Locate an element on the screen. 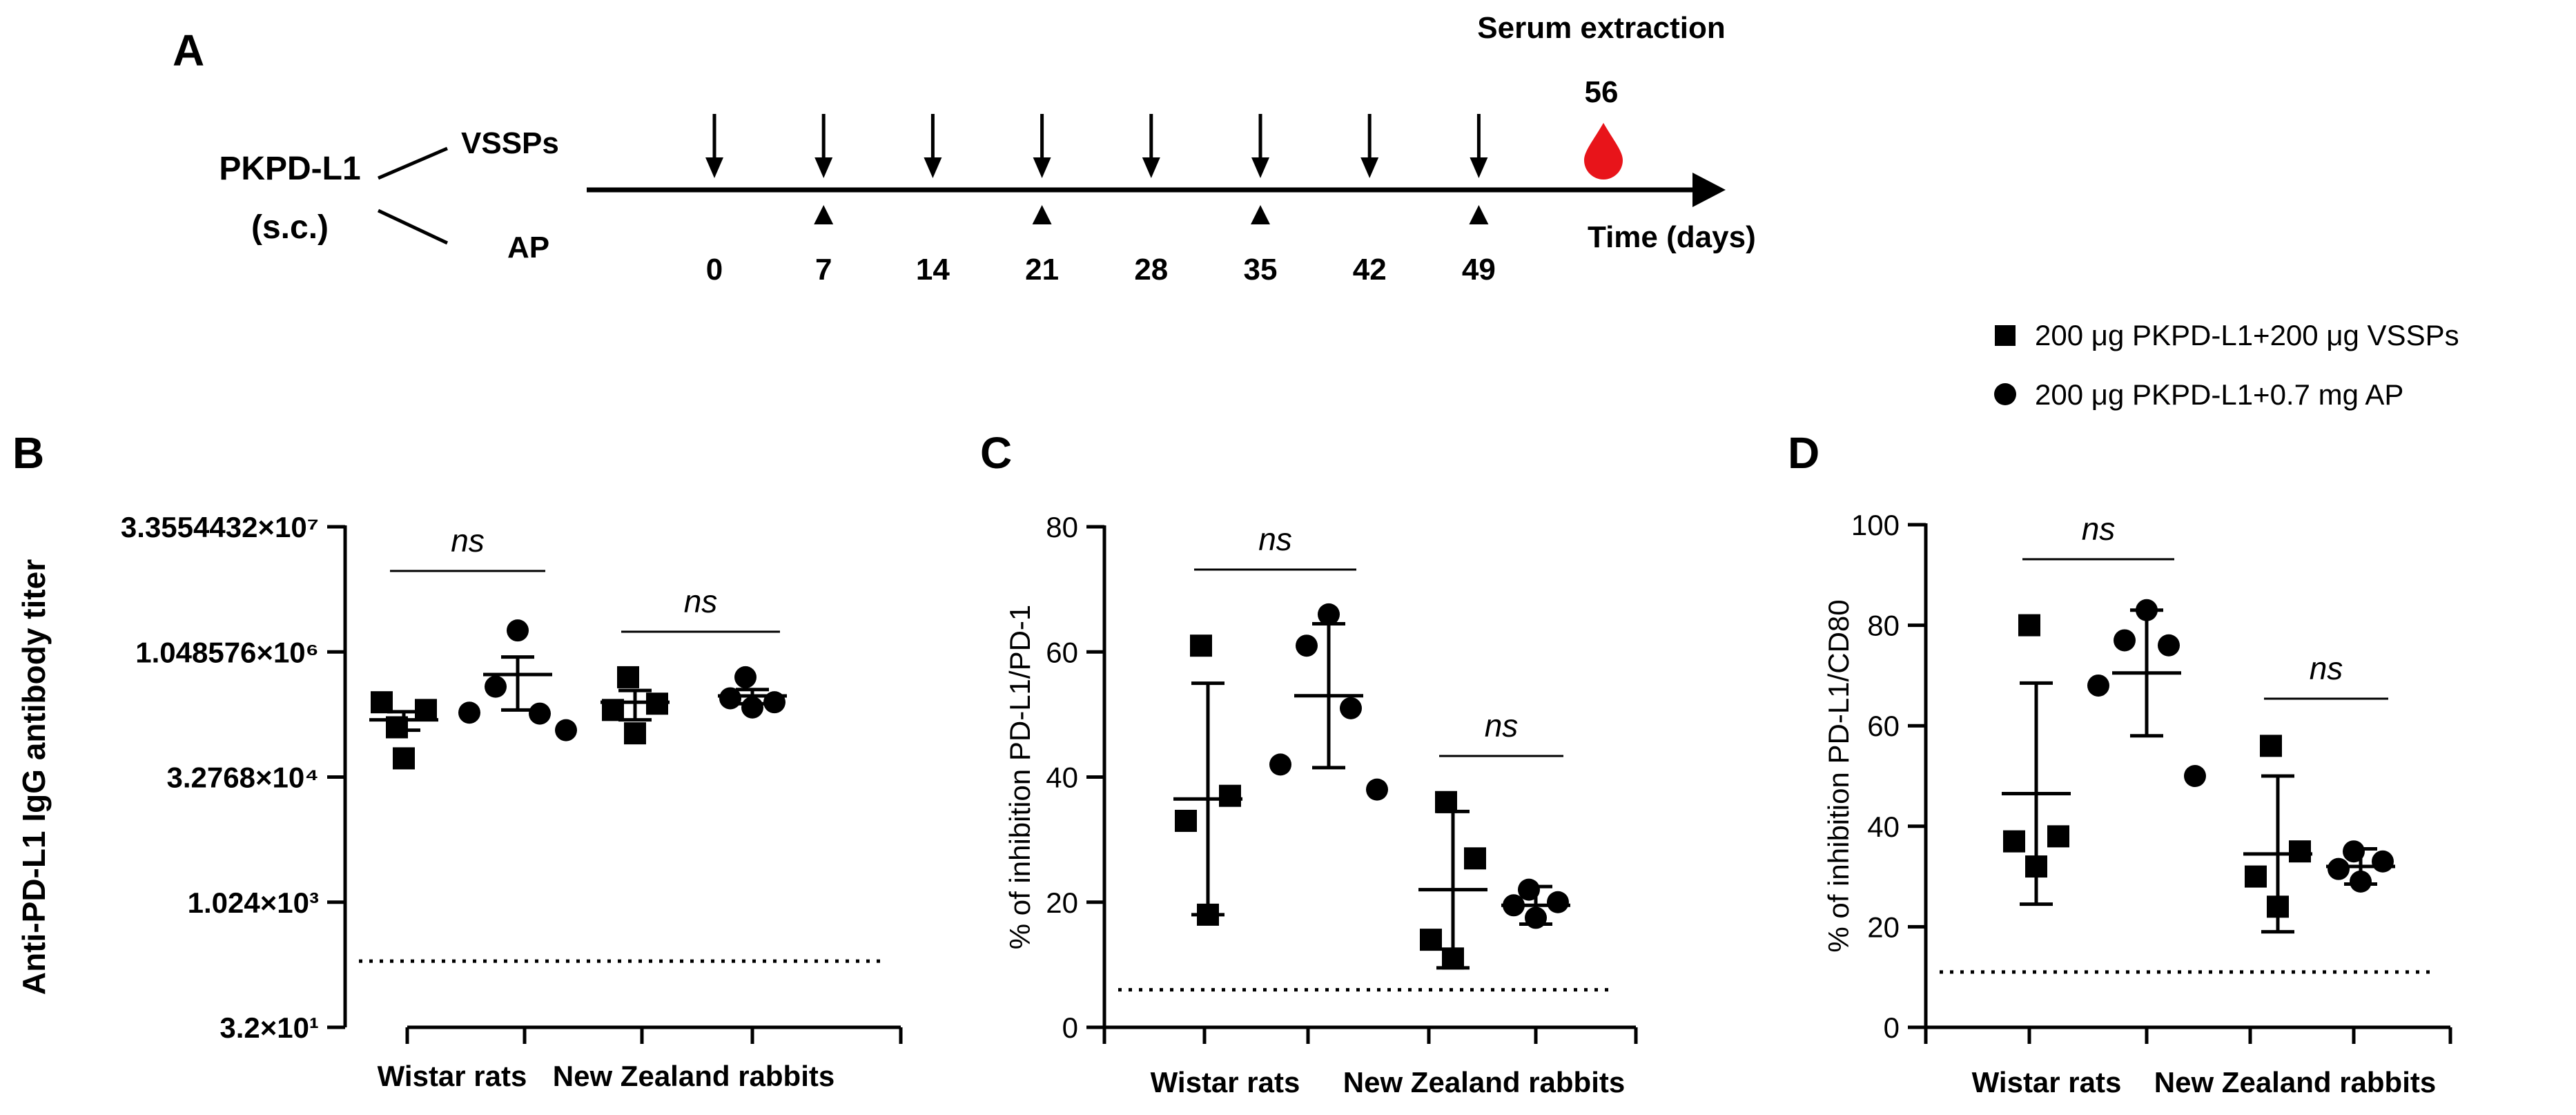 The image size is (2576, 1115). legend-circle-label: 200 μg PKPD-L1+0.7 mg AP is located at coordinates (2219, 394).